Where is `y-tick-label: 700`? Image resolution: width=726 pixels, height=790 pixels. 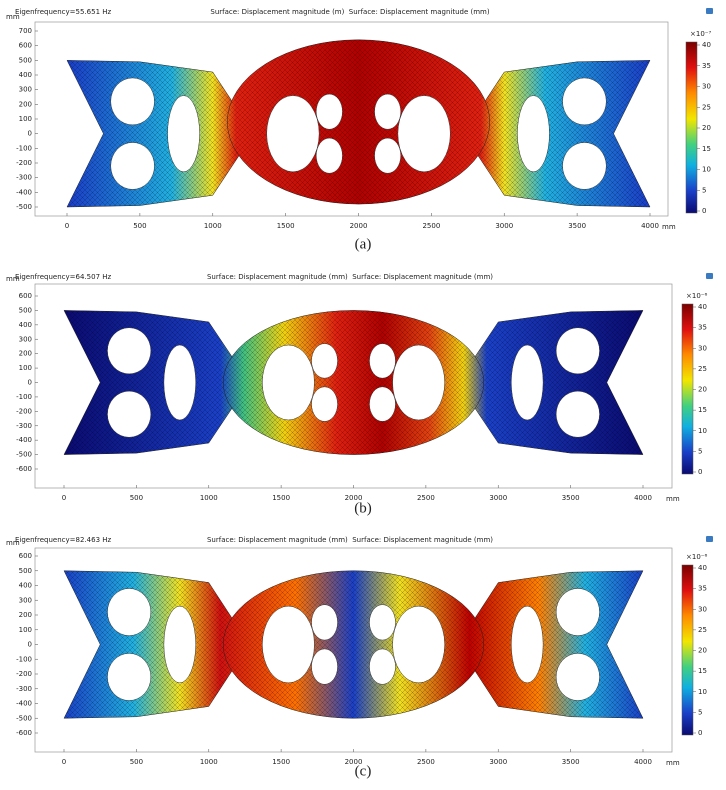
y-tick-label: 700 is located at coordinates (25, 31).